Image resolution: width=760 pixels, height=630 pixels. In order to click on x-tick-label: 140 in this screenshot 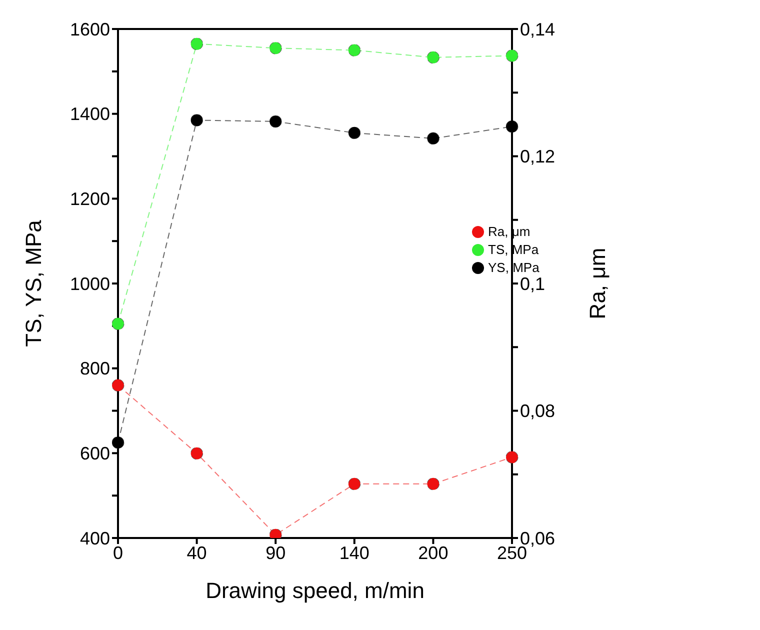, I will do `click(354, 552)`.